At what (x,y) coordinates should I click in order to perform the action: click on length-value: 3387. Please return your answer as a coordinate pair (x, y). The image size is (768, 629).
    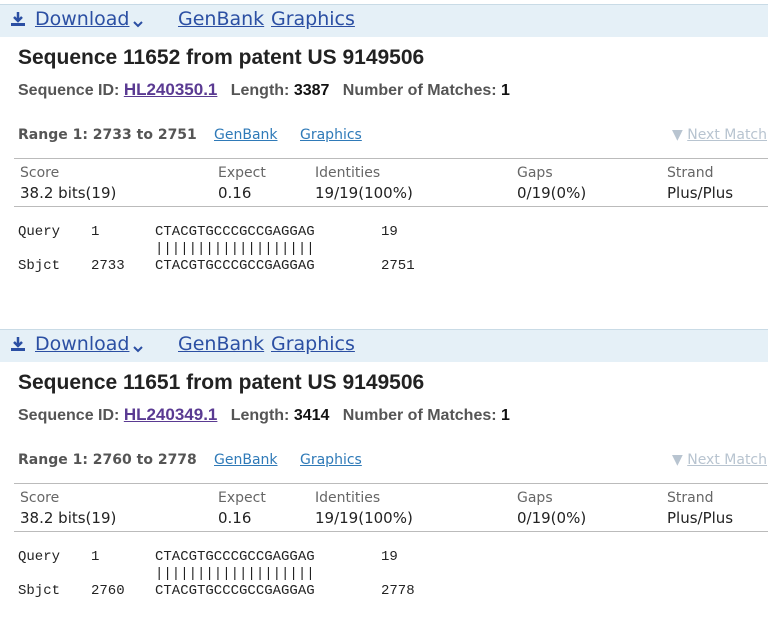
    Looking at the image, I should click on (311, 90).